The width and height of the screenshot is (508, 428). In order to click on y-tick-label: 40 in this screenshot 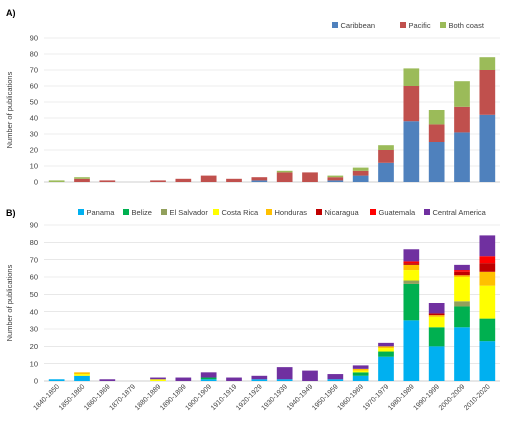, I will do `click(34, 311)`.